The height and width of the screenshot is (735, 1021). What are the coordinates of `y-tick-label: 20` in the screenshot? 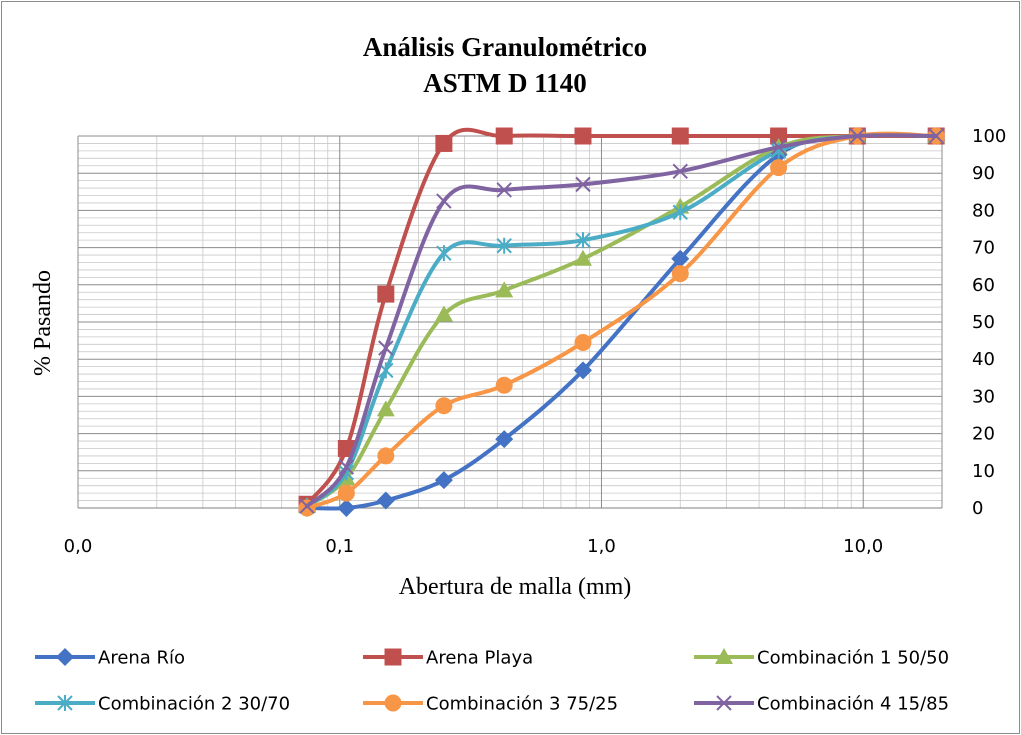 It's located at (983, 434).